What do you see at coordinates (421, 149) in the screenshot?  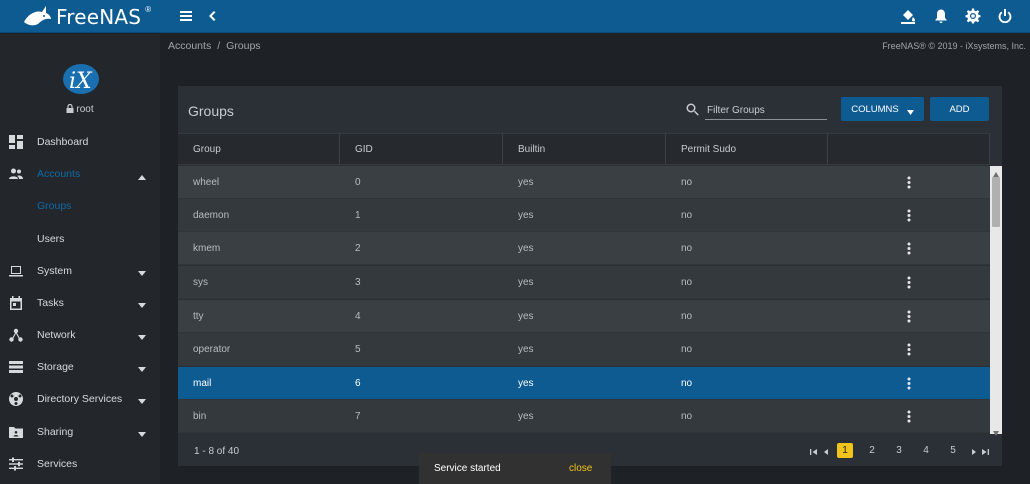 I see `column-header-gid: GID` at bounding box center [421, 149].